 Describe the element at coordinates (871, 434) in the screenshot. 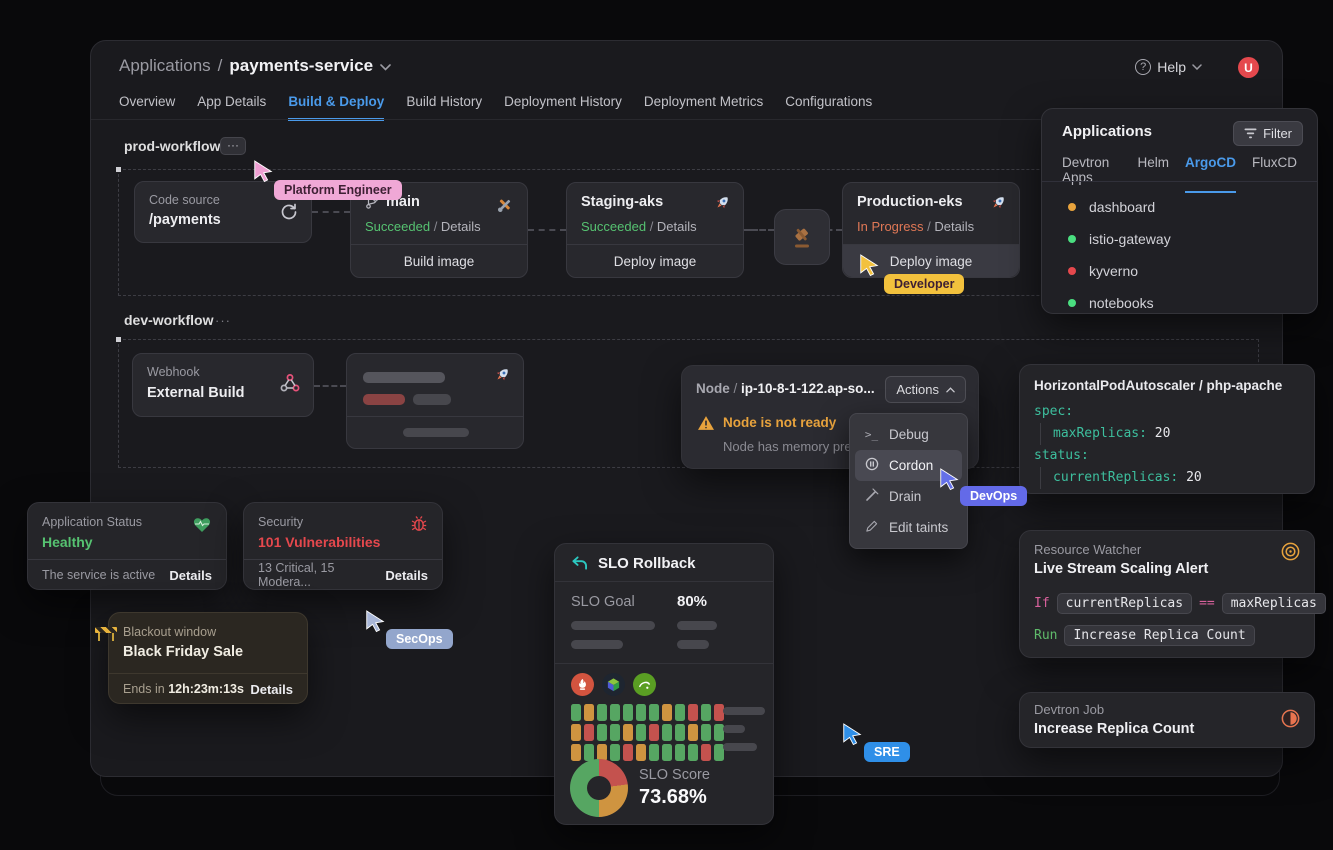

I see `terminal-icon: >_` at that location.